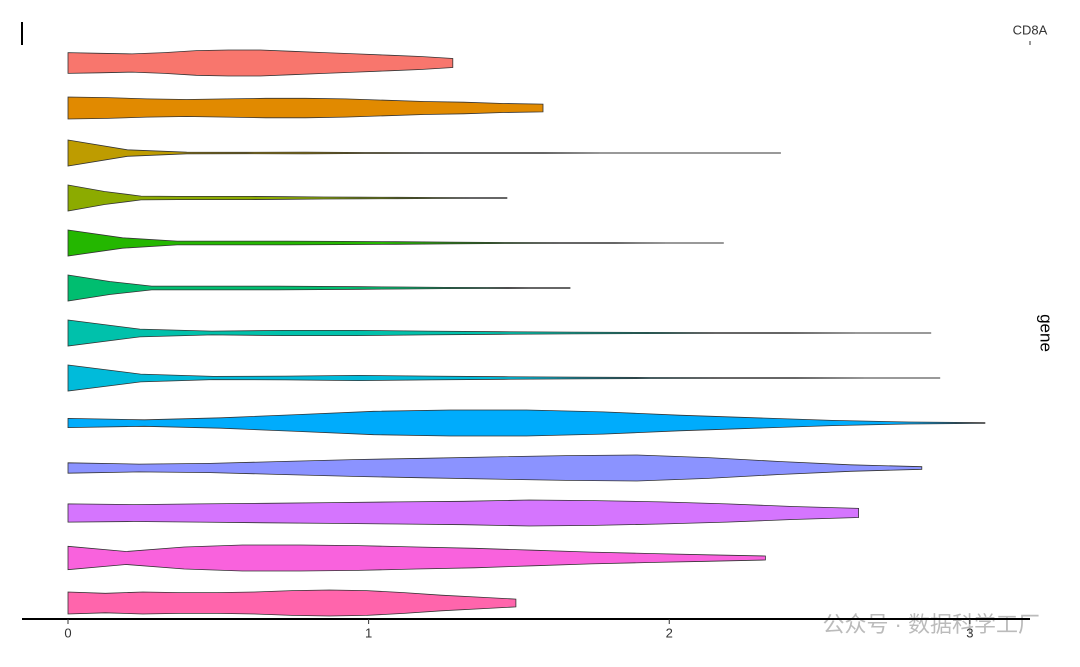  Describe the element at coordinates (969, 632) in the screenshot. I see `x-tick-label: 3` at that location.